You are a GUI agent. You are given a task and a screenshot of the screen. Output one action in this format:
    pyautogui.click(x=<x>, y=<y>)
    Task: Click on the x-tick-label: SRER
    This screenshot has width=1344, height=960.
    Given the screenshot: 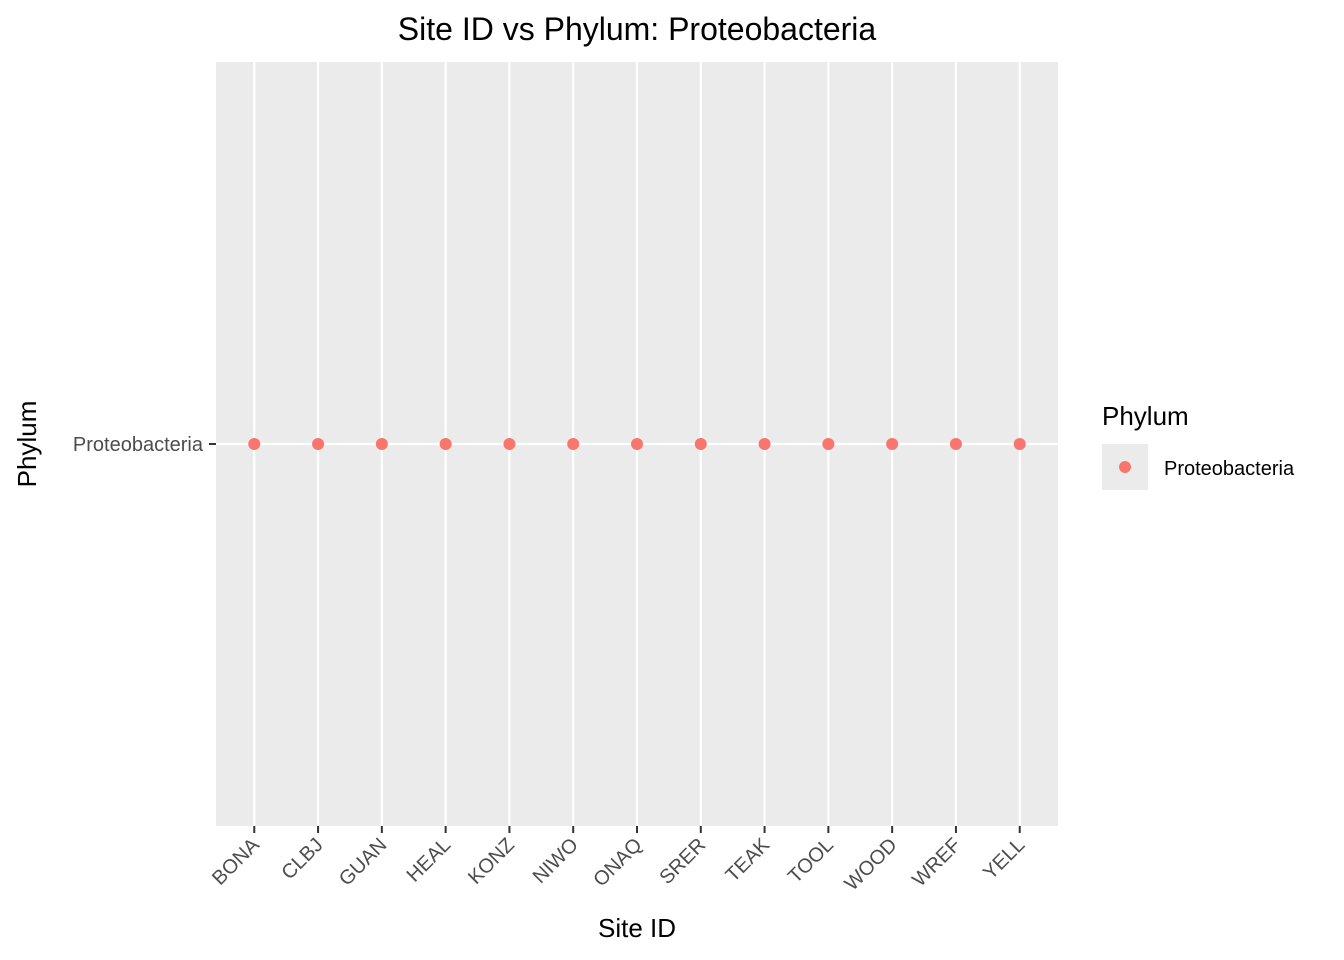 What is the action you would take?
    pyautogui.click(x=682, y=861)
    